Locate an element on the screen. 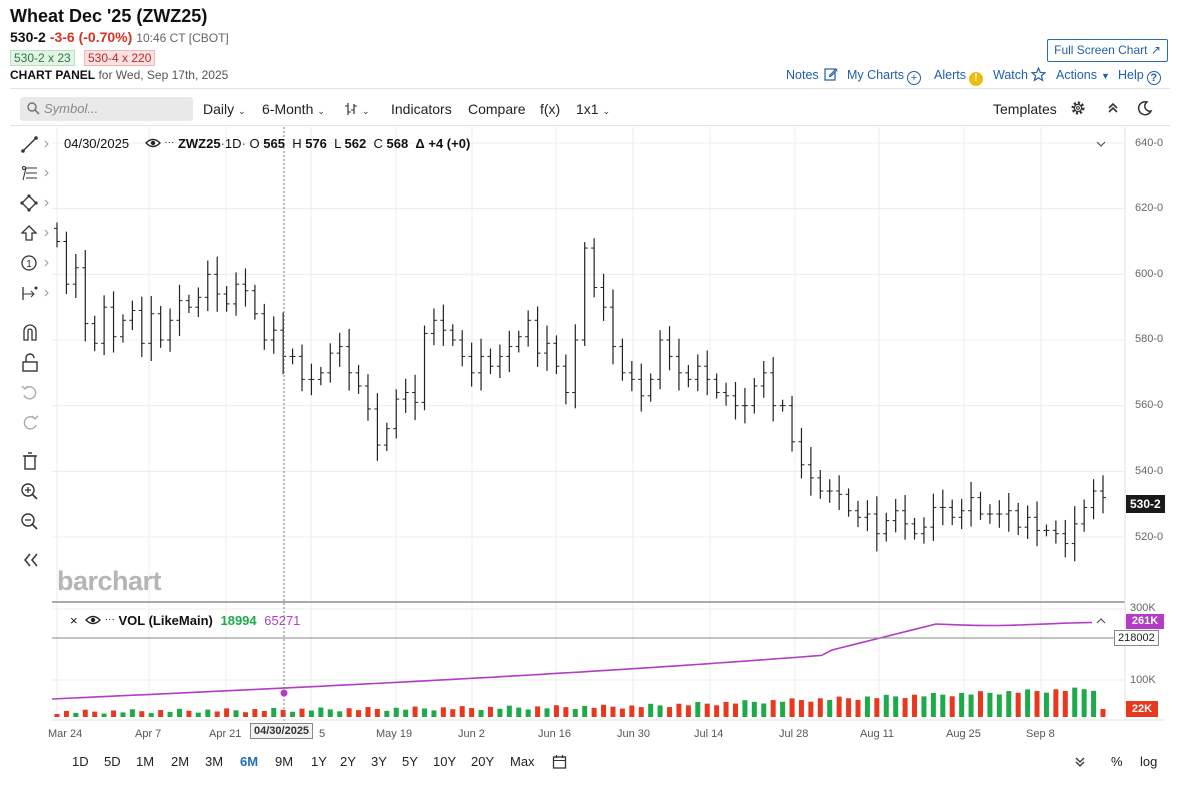  help-link: Help? is located at coordinates (1139, 76).